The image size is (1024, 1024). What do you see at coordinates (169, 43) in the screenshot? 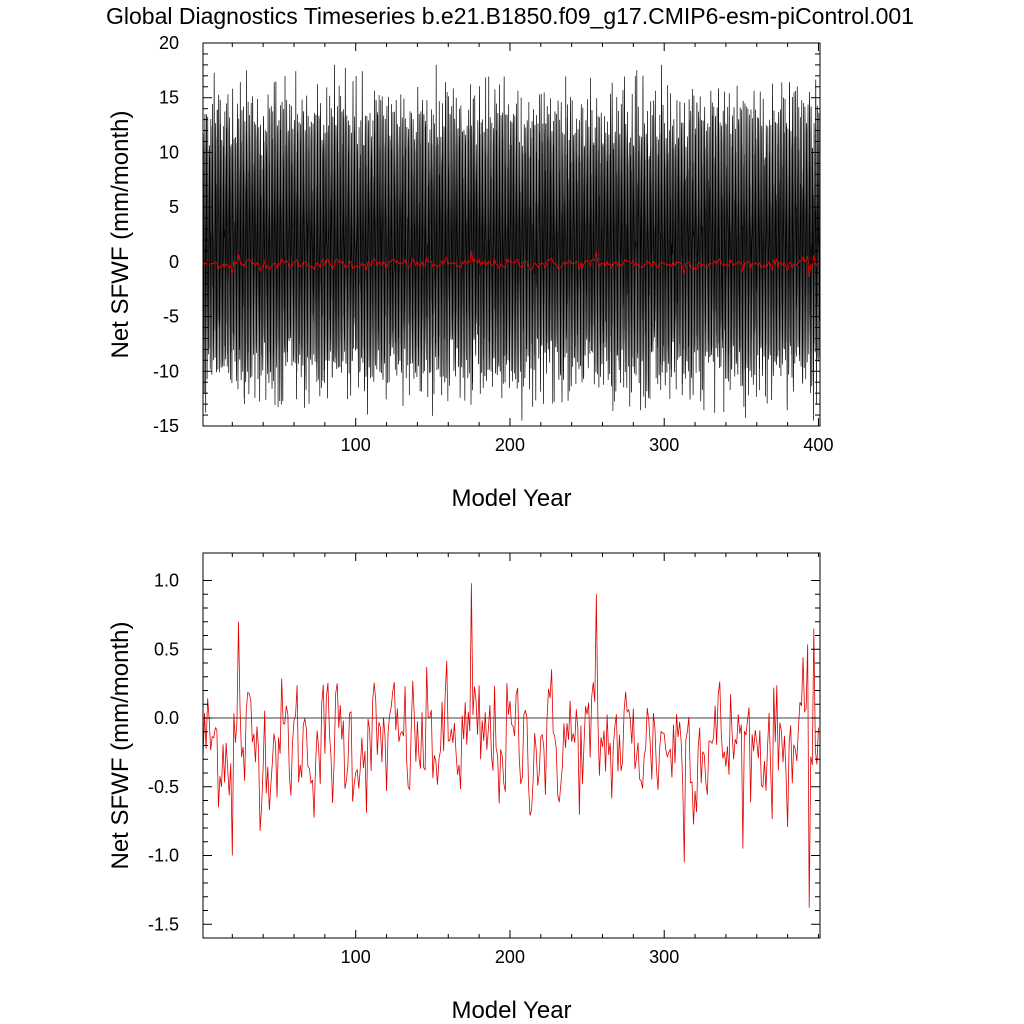
I see `y-tick-label: 20` at bounding box center [169, 43].